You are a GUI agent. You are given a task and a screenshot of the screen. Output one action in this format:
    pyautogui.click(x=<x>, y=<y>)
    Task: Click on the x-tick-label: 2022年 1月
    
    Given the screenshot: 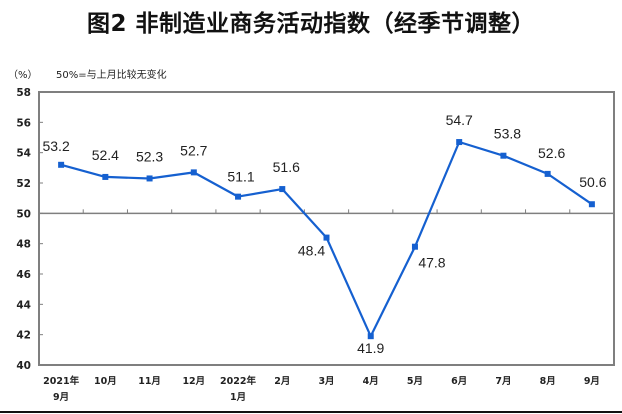 What is the action you would take?
    pyautogui.click(x=238, y=389)
    